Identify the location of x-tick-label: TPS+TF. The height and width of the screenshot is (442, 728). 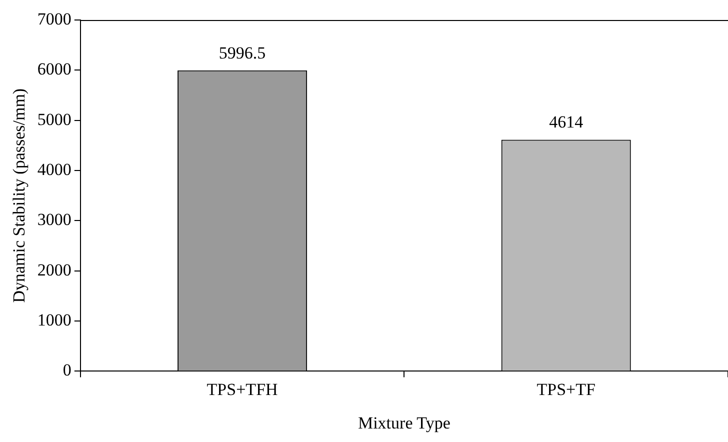
(566, 389).